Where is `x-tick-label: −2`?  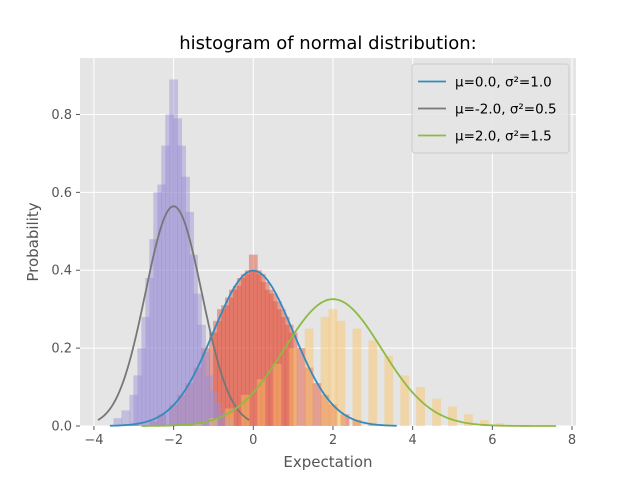 x-tick-label: −2 is located at coordinates (173, 440).